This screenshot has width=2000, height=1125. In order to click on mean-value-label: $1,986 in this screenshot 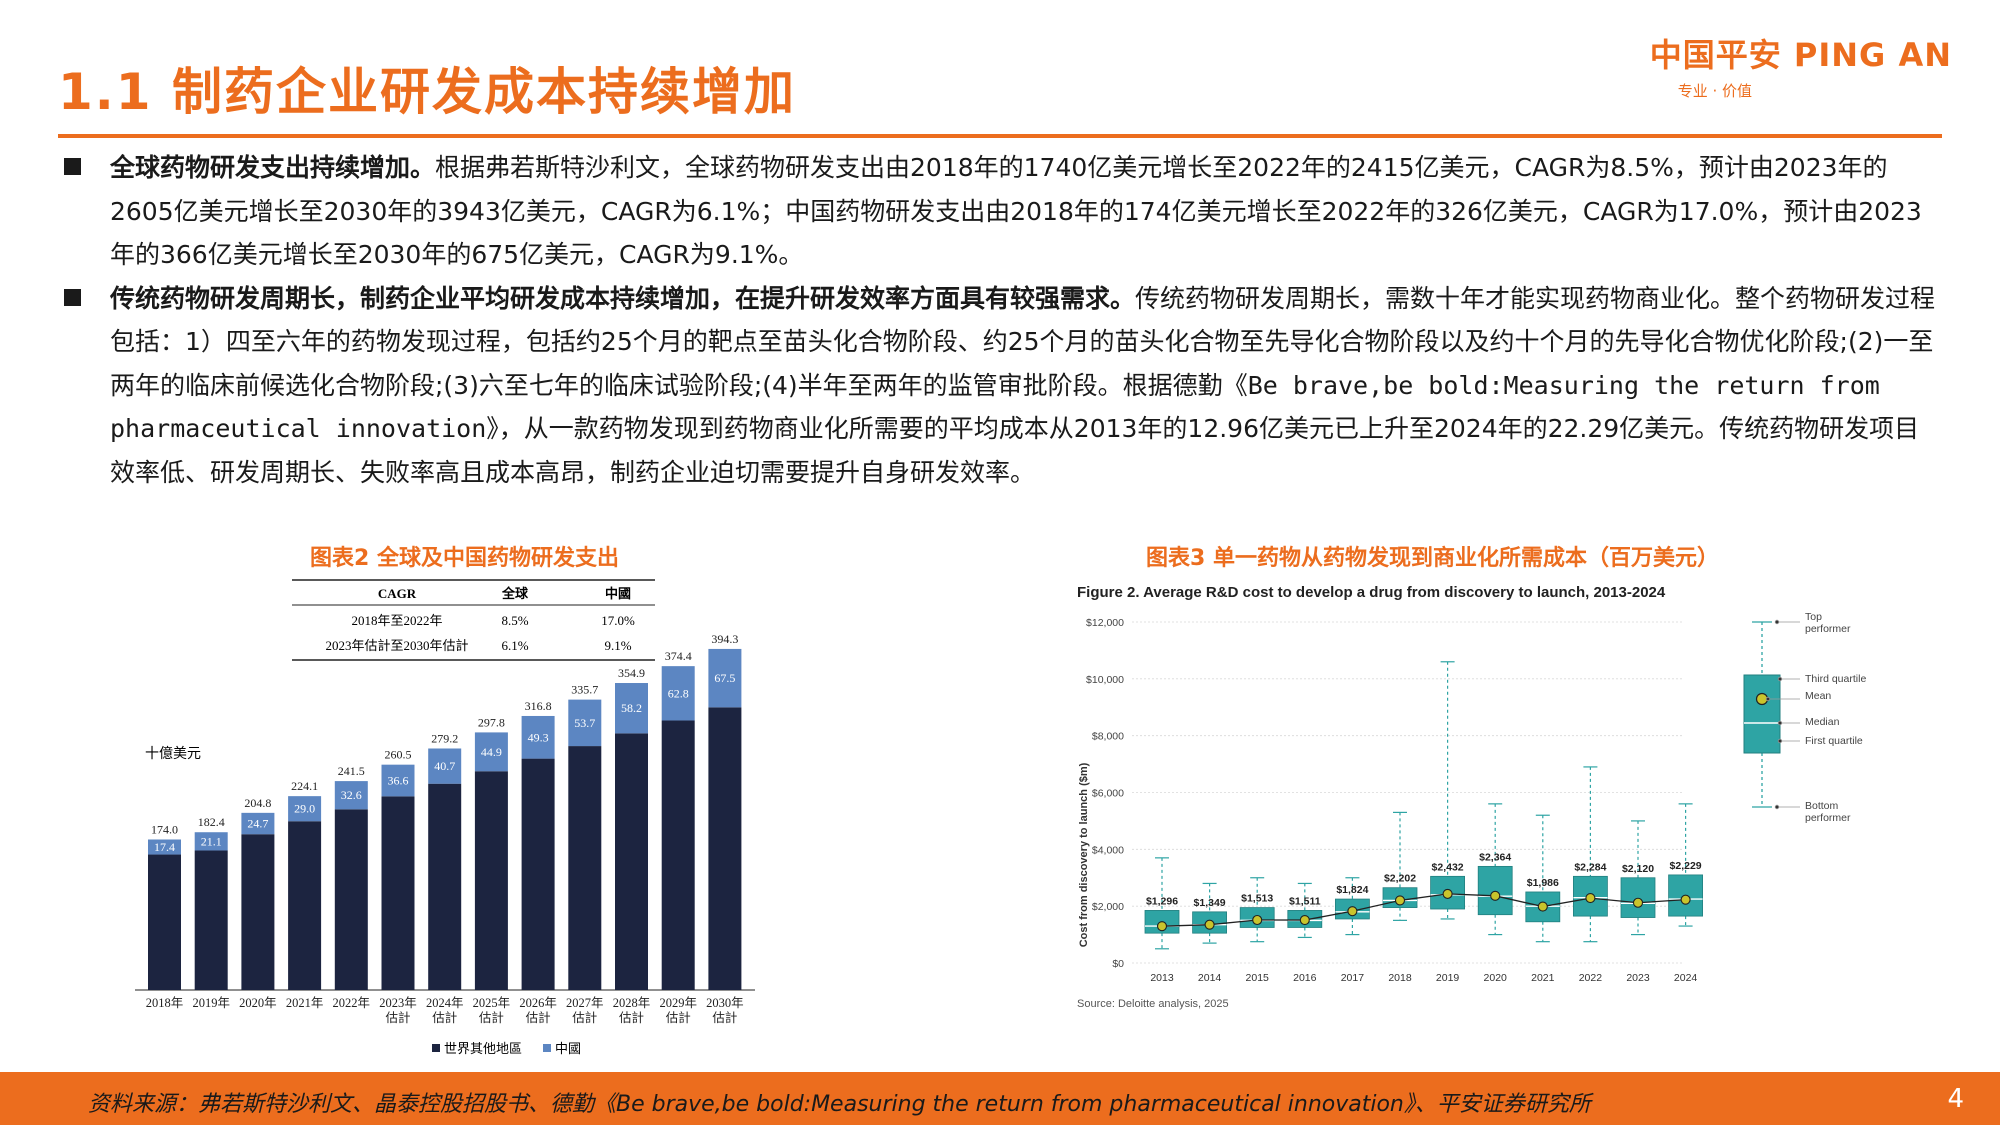, I will do `click(1543, 883)`.